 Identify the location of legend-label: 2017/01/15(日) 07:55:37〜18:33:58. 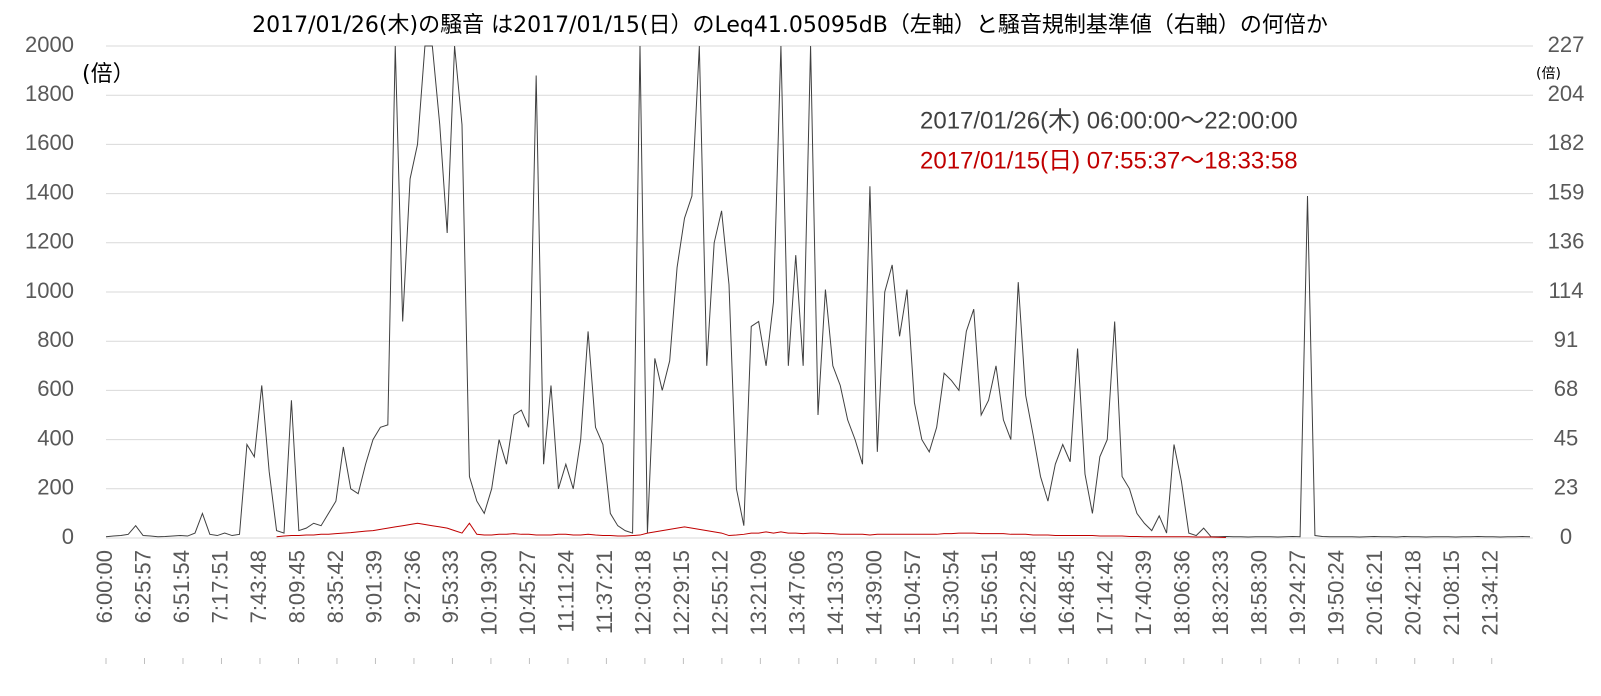
(1109, 160).